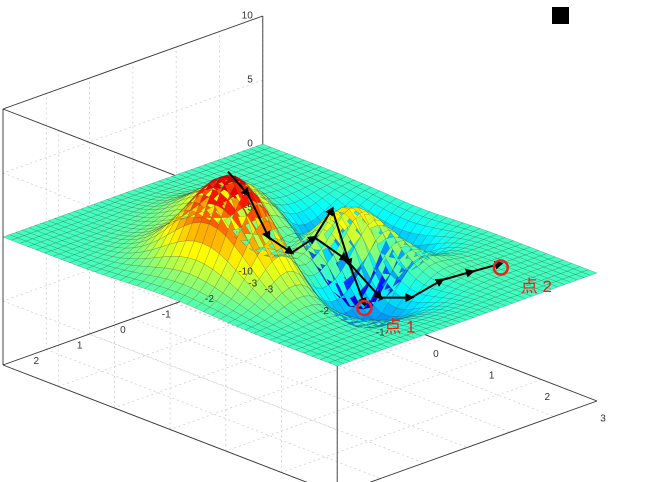  I want to click on z-tick-label: -5, so click(248, 208).